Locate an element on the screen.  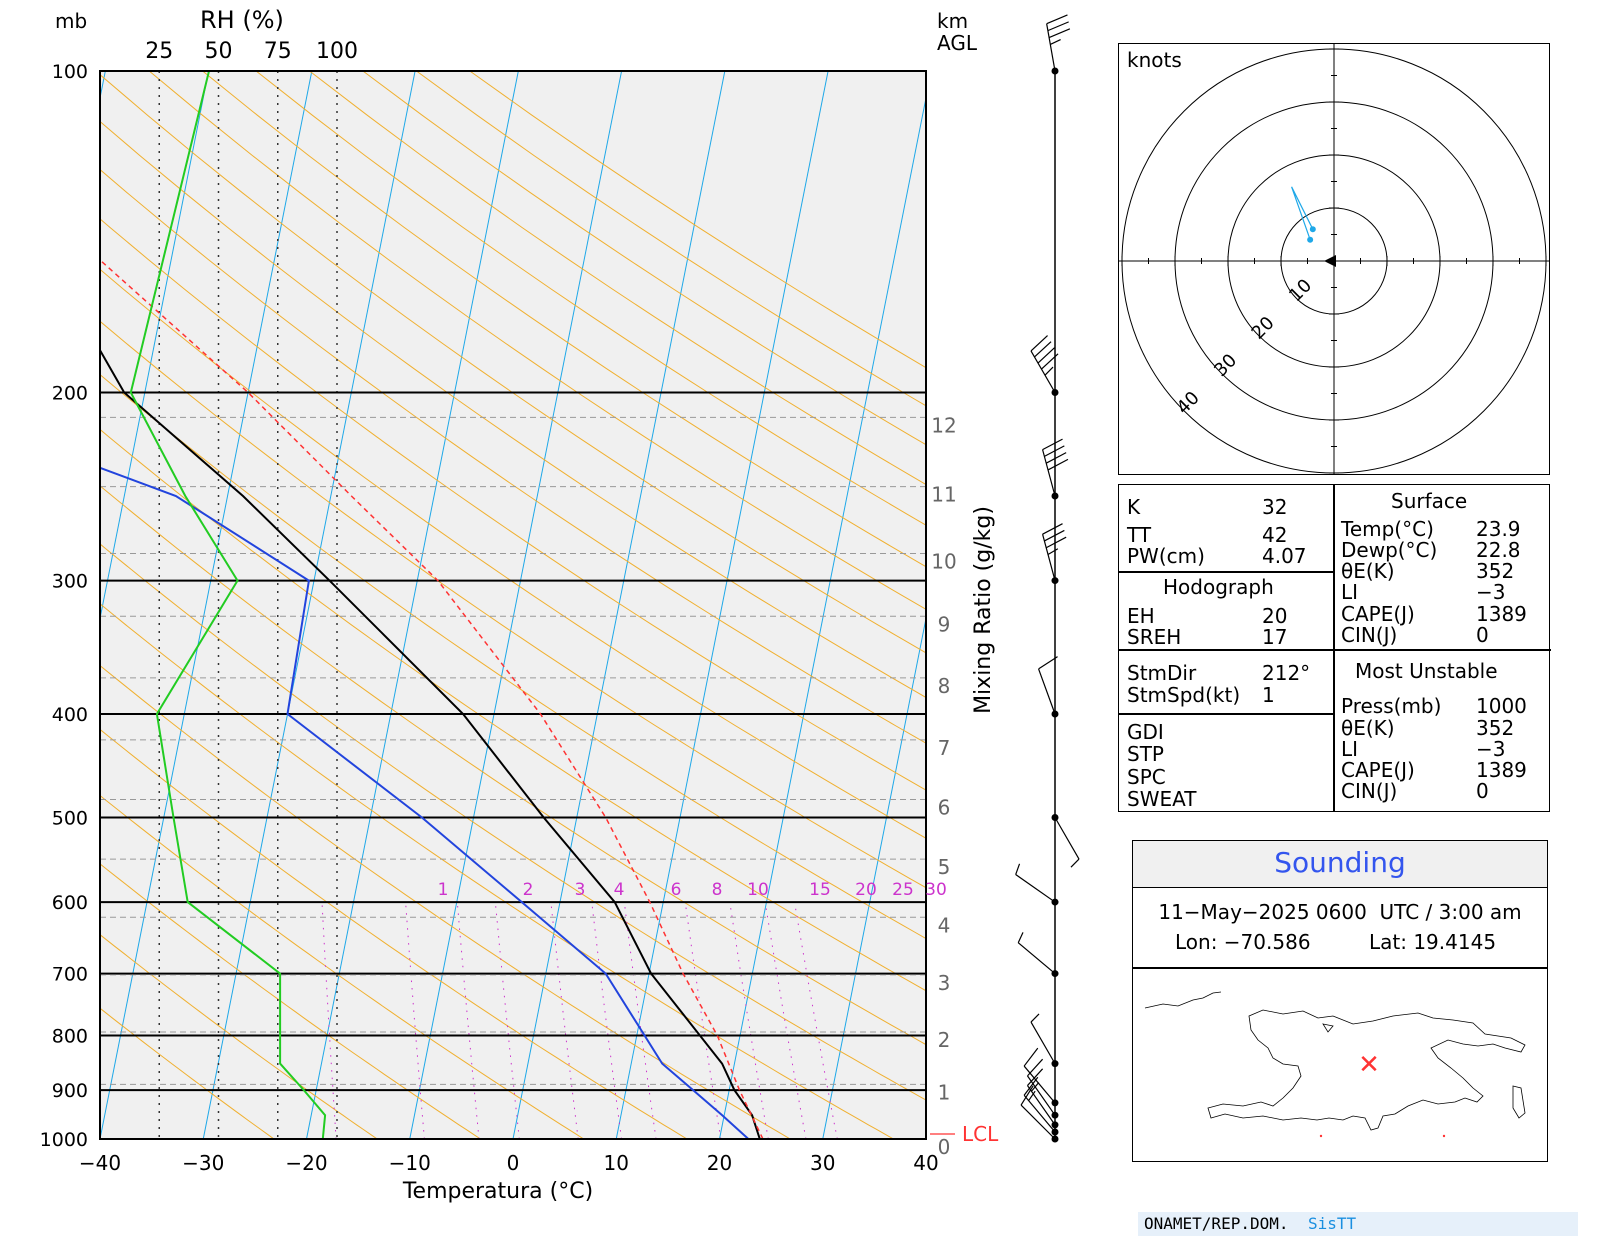
x-axis-label: Temperatura (°C) is located at coordinates (497, 1191).